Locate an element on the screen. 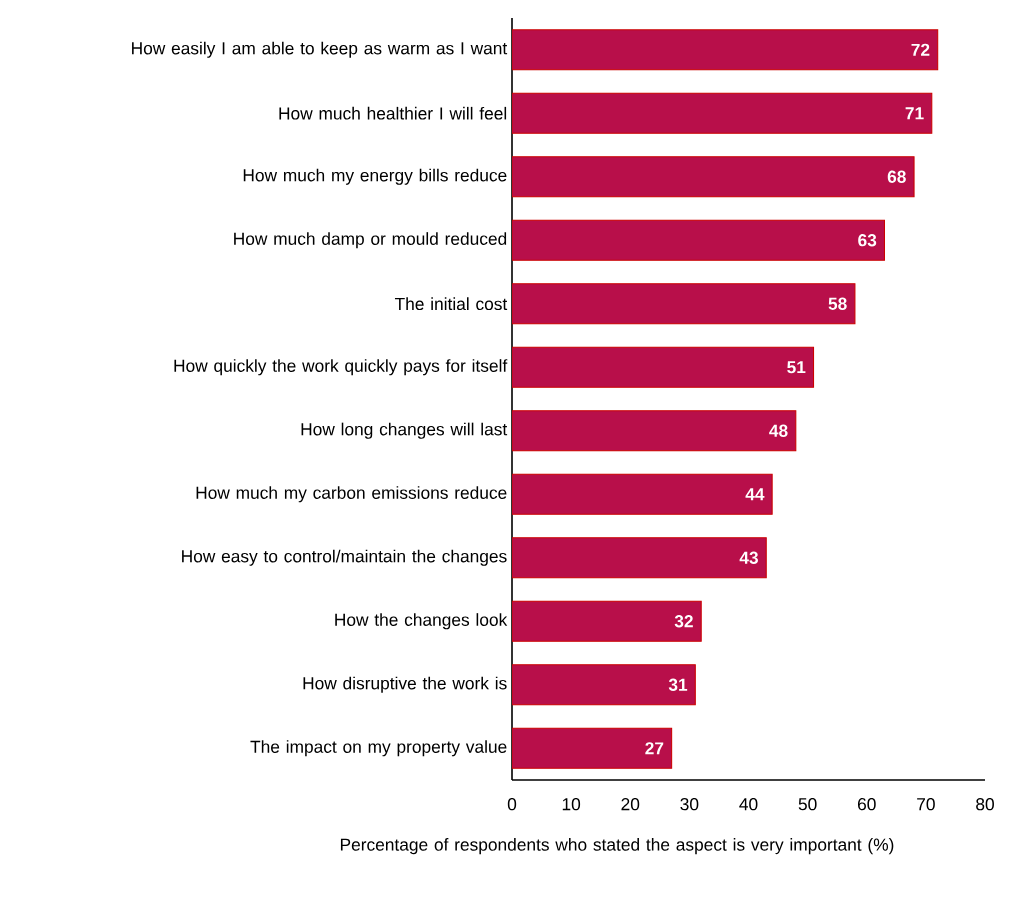 The image size is (1017, 912). data-label: 68 is located at coordinates (896, 176).